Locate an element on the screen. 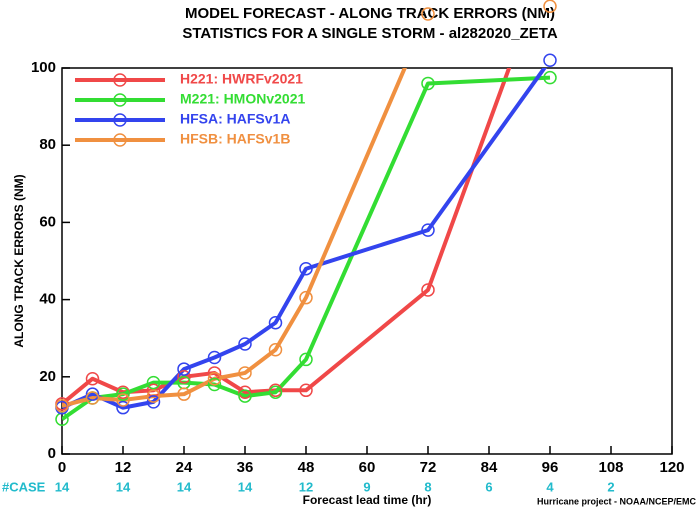  y-tick-label: 20 is located at coordinates (47, 376).